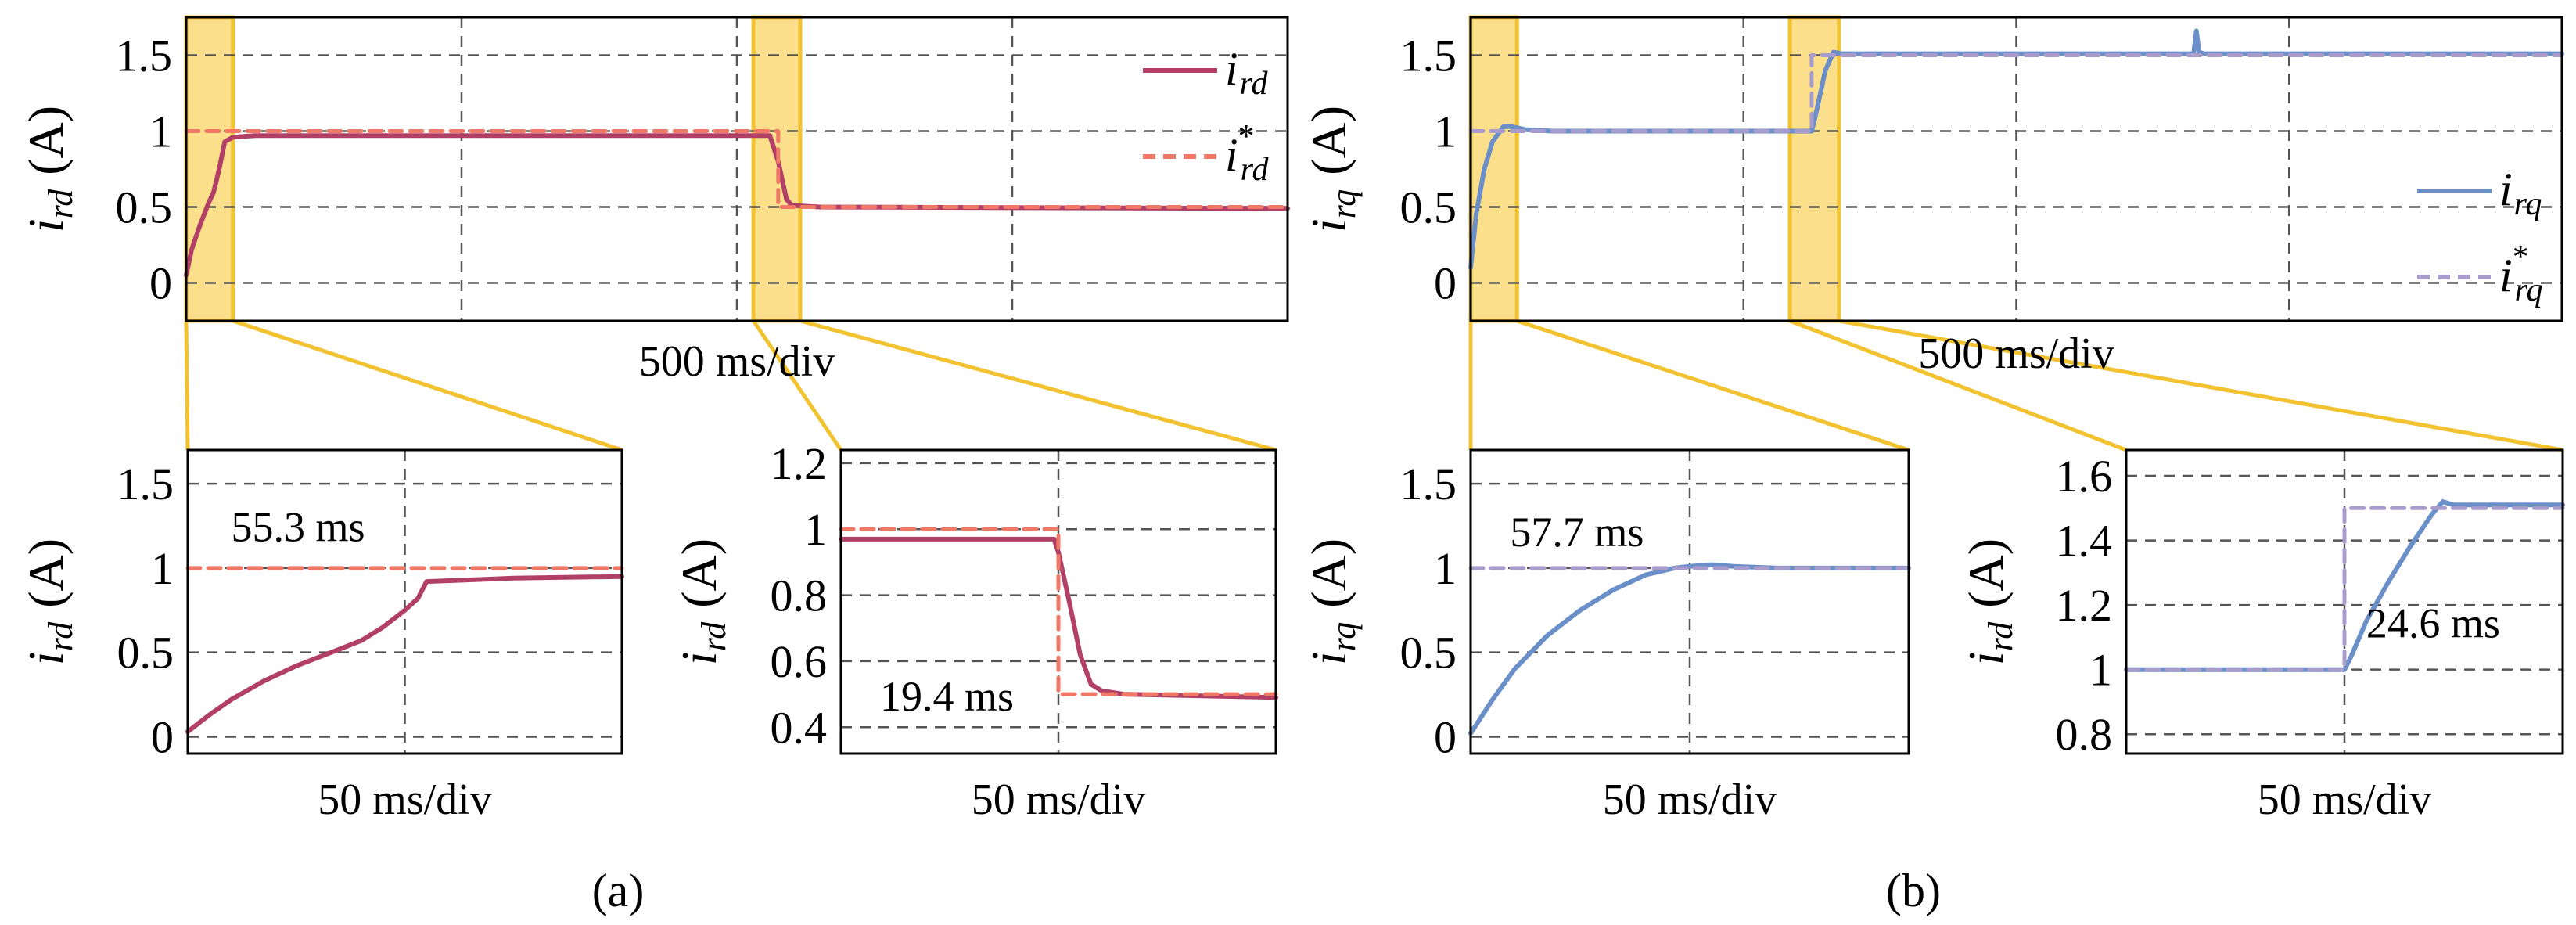 This screenshot has height=925, width=2576. What do you see at coordinates (2084, 542) in the screenshot?
I see `y-tick-label: 1.4` at bounding box center [2084, 542].